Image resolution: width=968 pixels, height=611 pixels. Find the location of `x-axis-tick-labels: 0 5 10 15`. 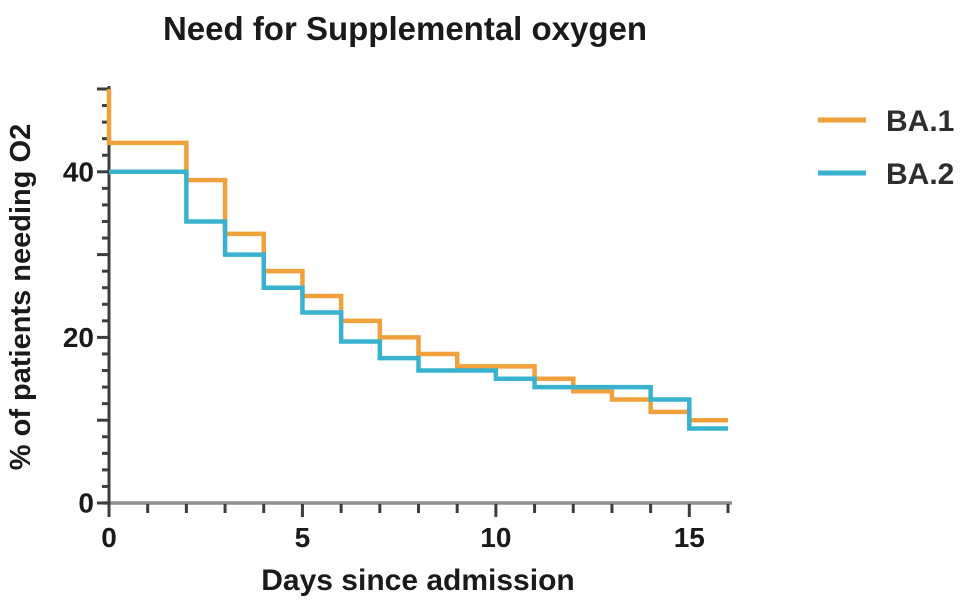

x-axis-tick-labels: 0 5 10 15 is located at coordinates (403, 537).